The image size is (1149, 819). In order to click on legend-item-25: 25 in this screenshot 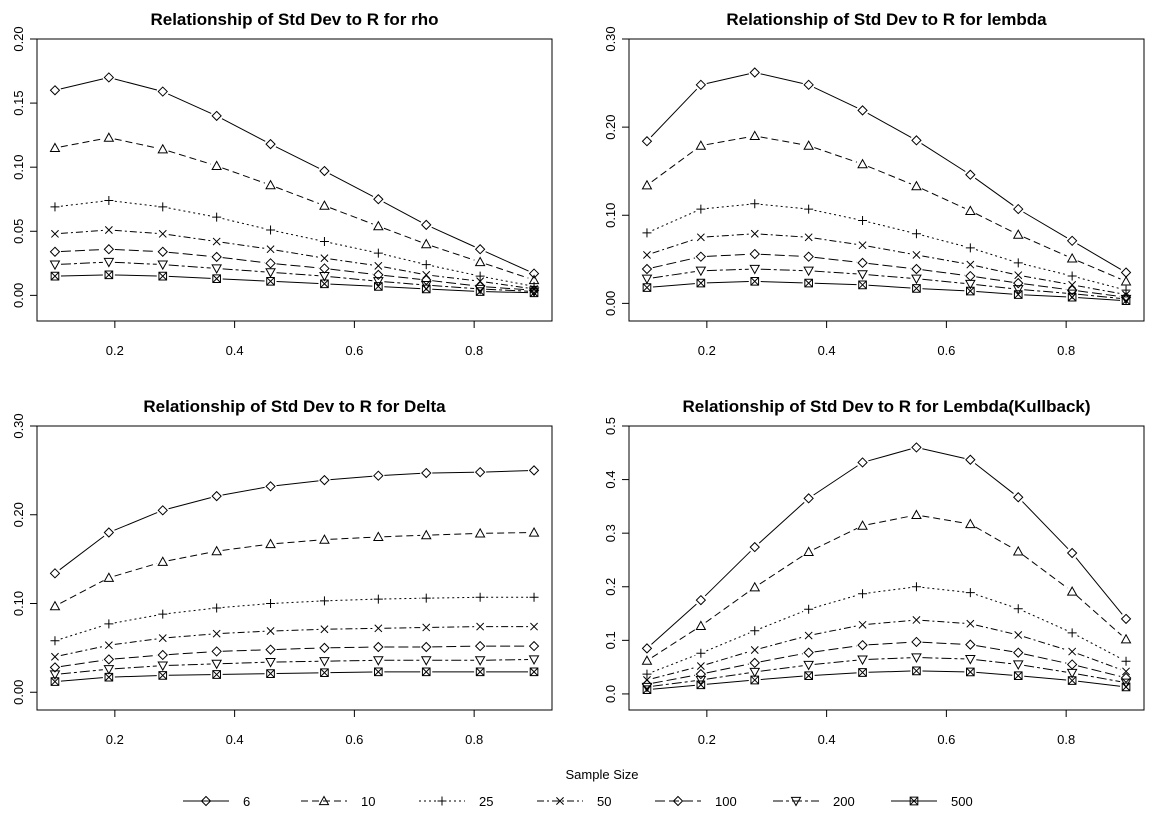, I will do `click(456, 801)`.